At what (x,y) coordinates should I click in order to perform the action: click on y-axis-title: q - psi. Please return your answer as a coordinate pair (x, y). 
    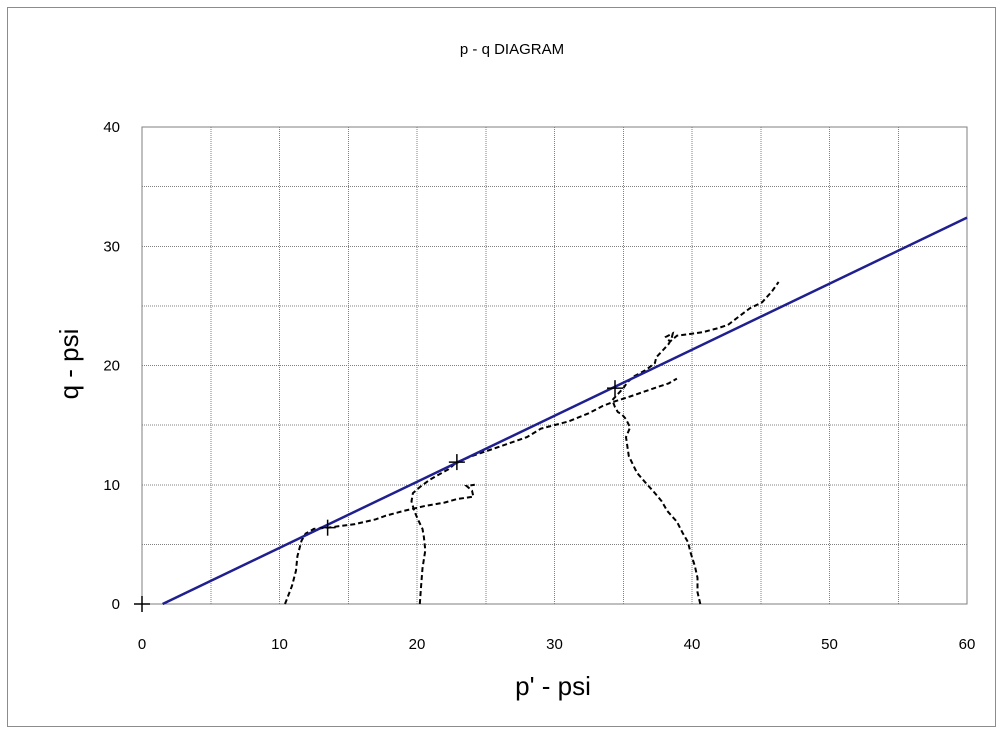
    Looking at the image, I should click on (69, 364).